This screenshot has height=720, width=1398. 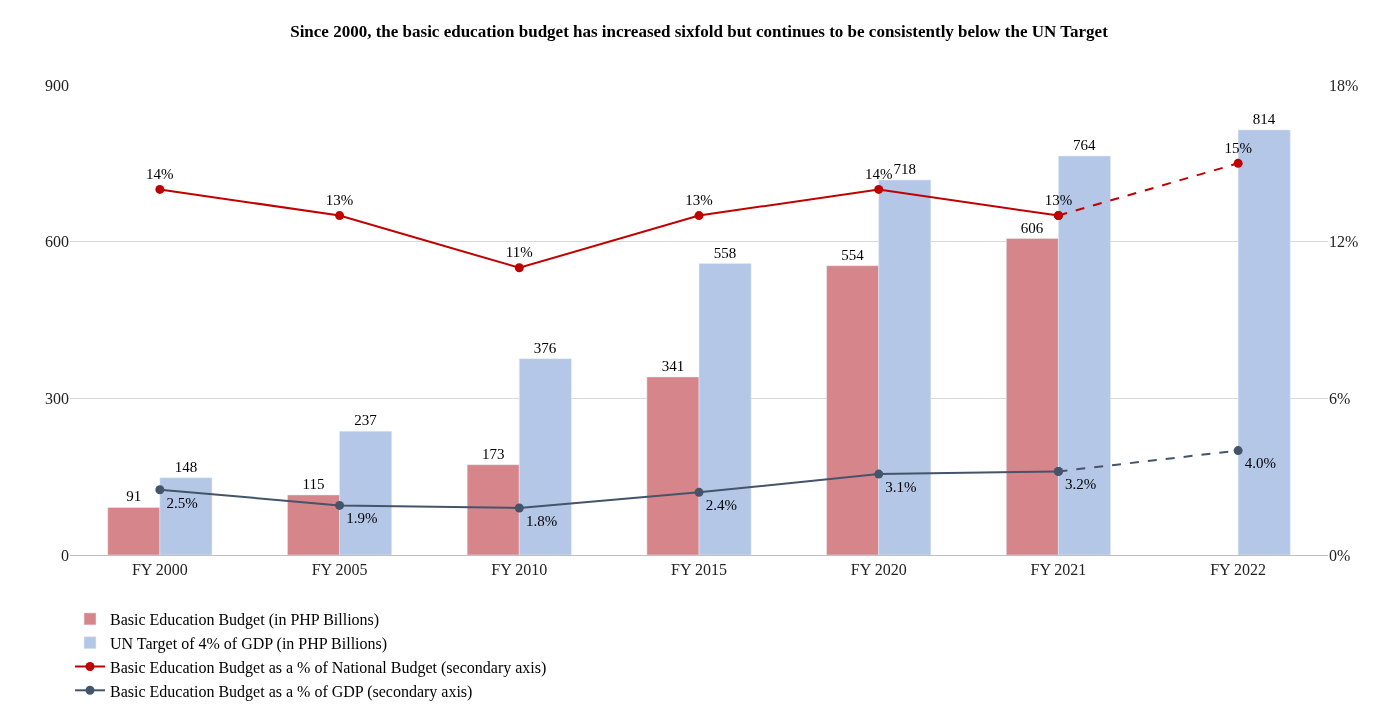 What do you see at coordinates (245, 620) in the screenshot?
I see `legend-label: Basic Education Budget (in PHP Billions)` at bounding box center [245, 620].